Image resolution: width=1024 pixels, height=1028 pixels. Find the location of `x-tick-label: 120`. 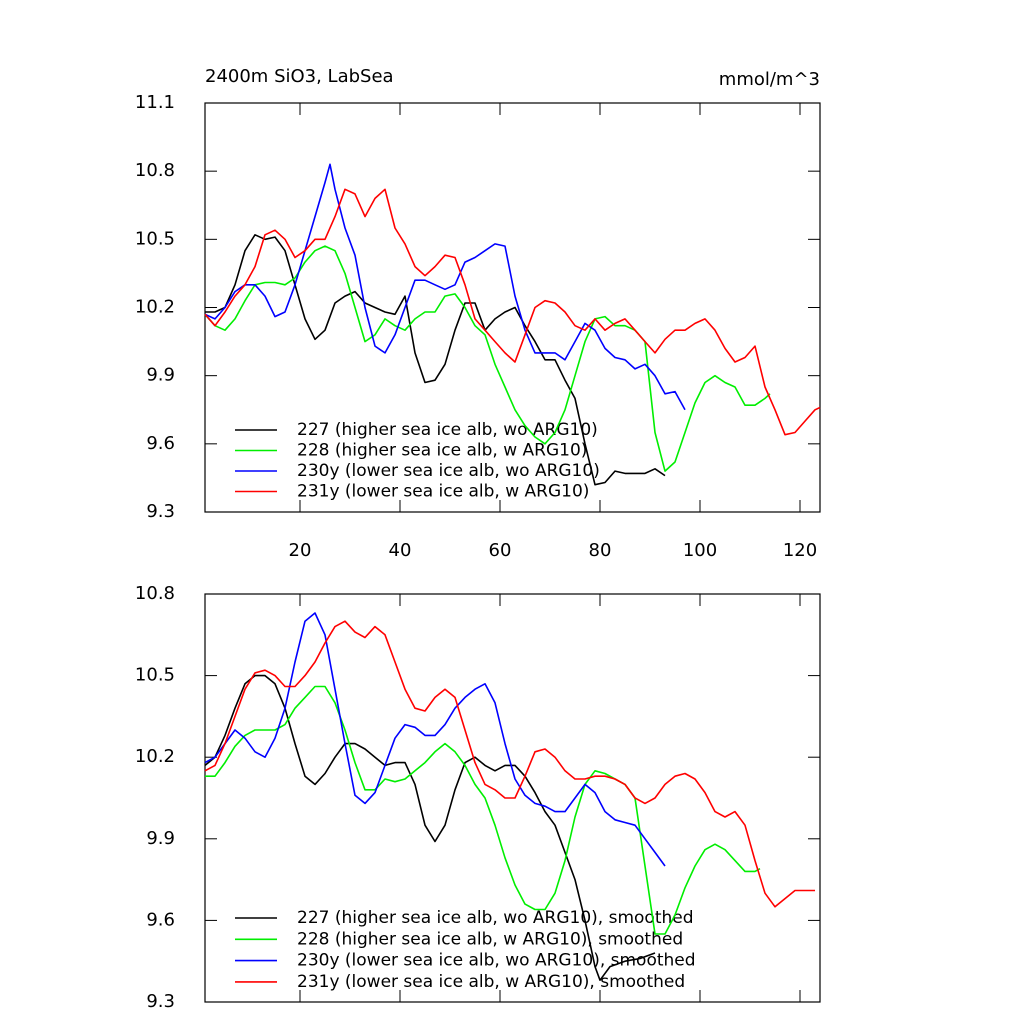

x-tick-label: 120 is located at coordinates (800, 550).